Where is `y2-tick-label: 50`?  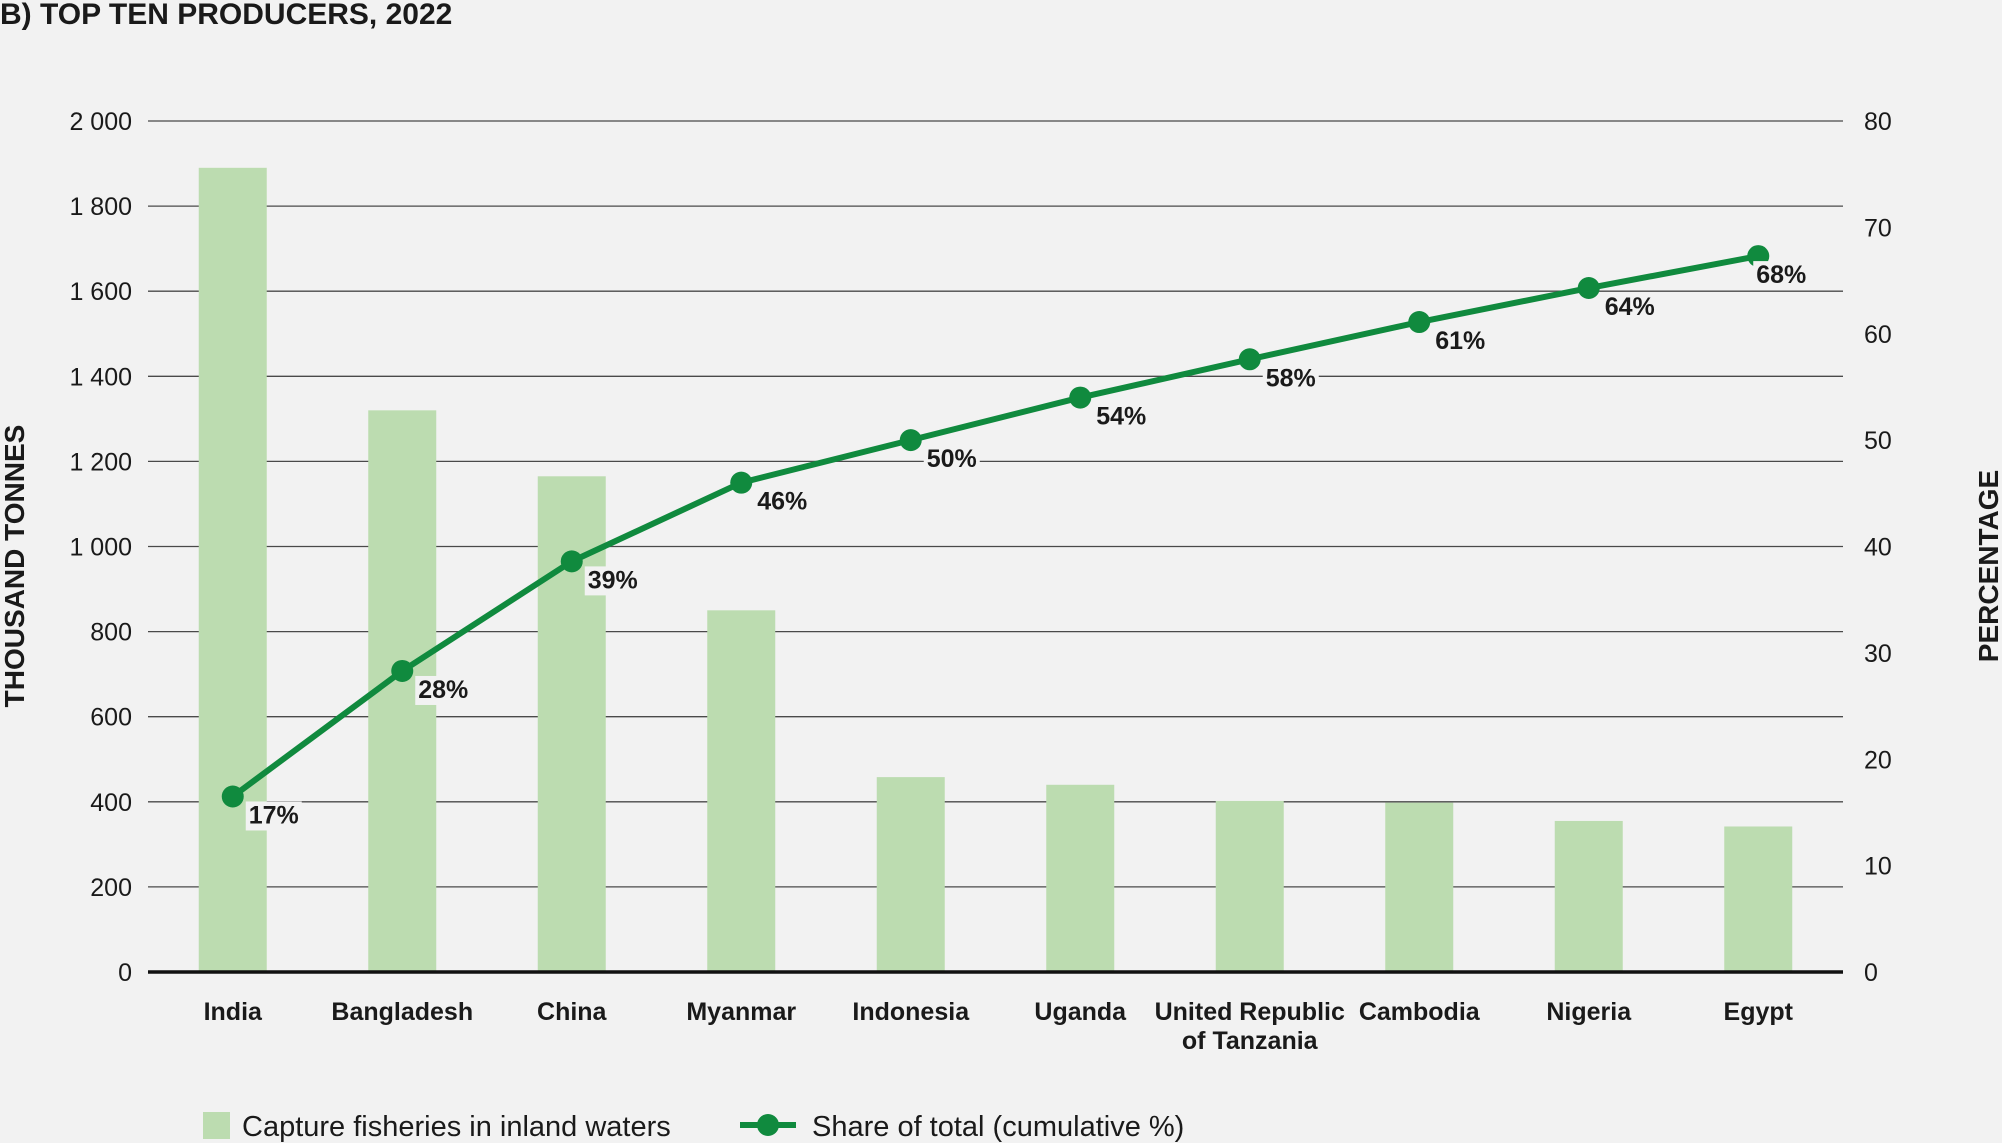 y2-tick-label: 50 is located at coordinates (1878, 441).